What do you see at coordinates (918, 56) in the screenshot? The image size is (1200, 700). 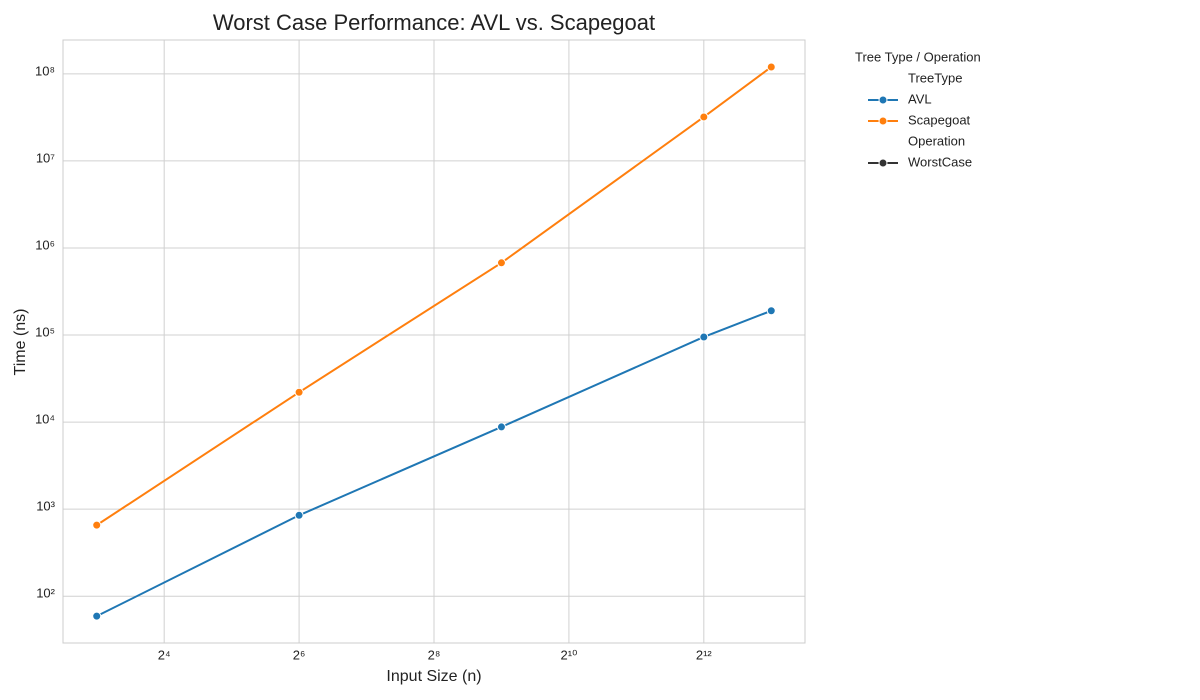 I see `legend-title: Tree Type / Operation` at bounding box center [918, 56].